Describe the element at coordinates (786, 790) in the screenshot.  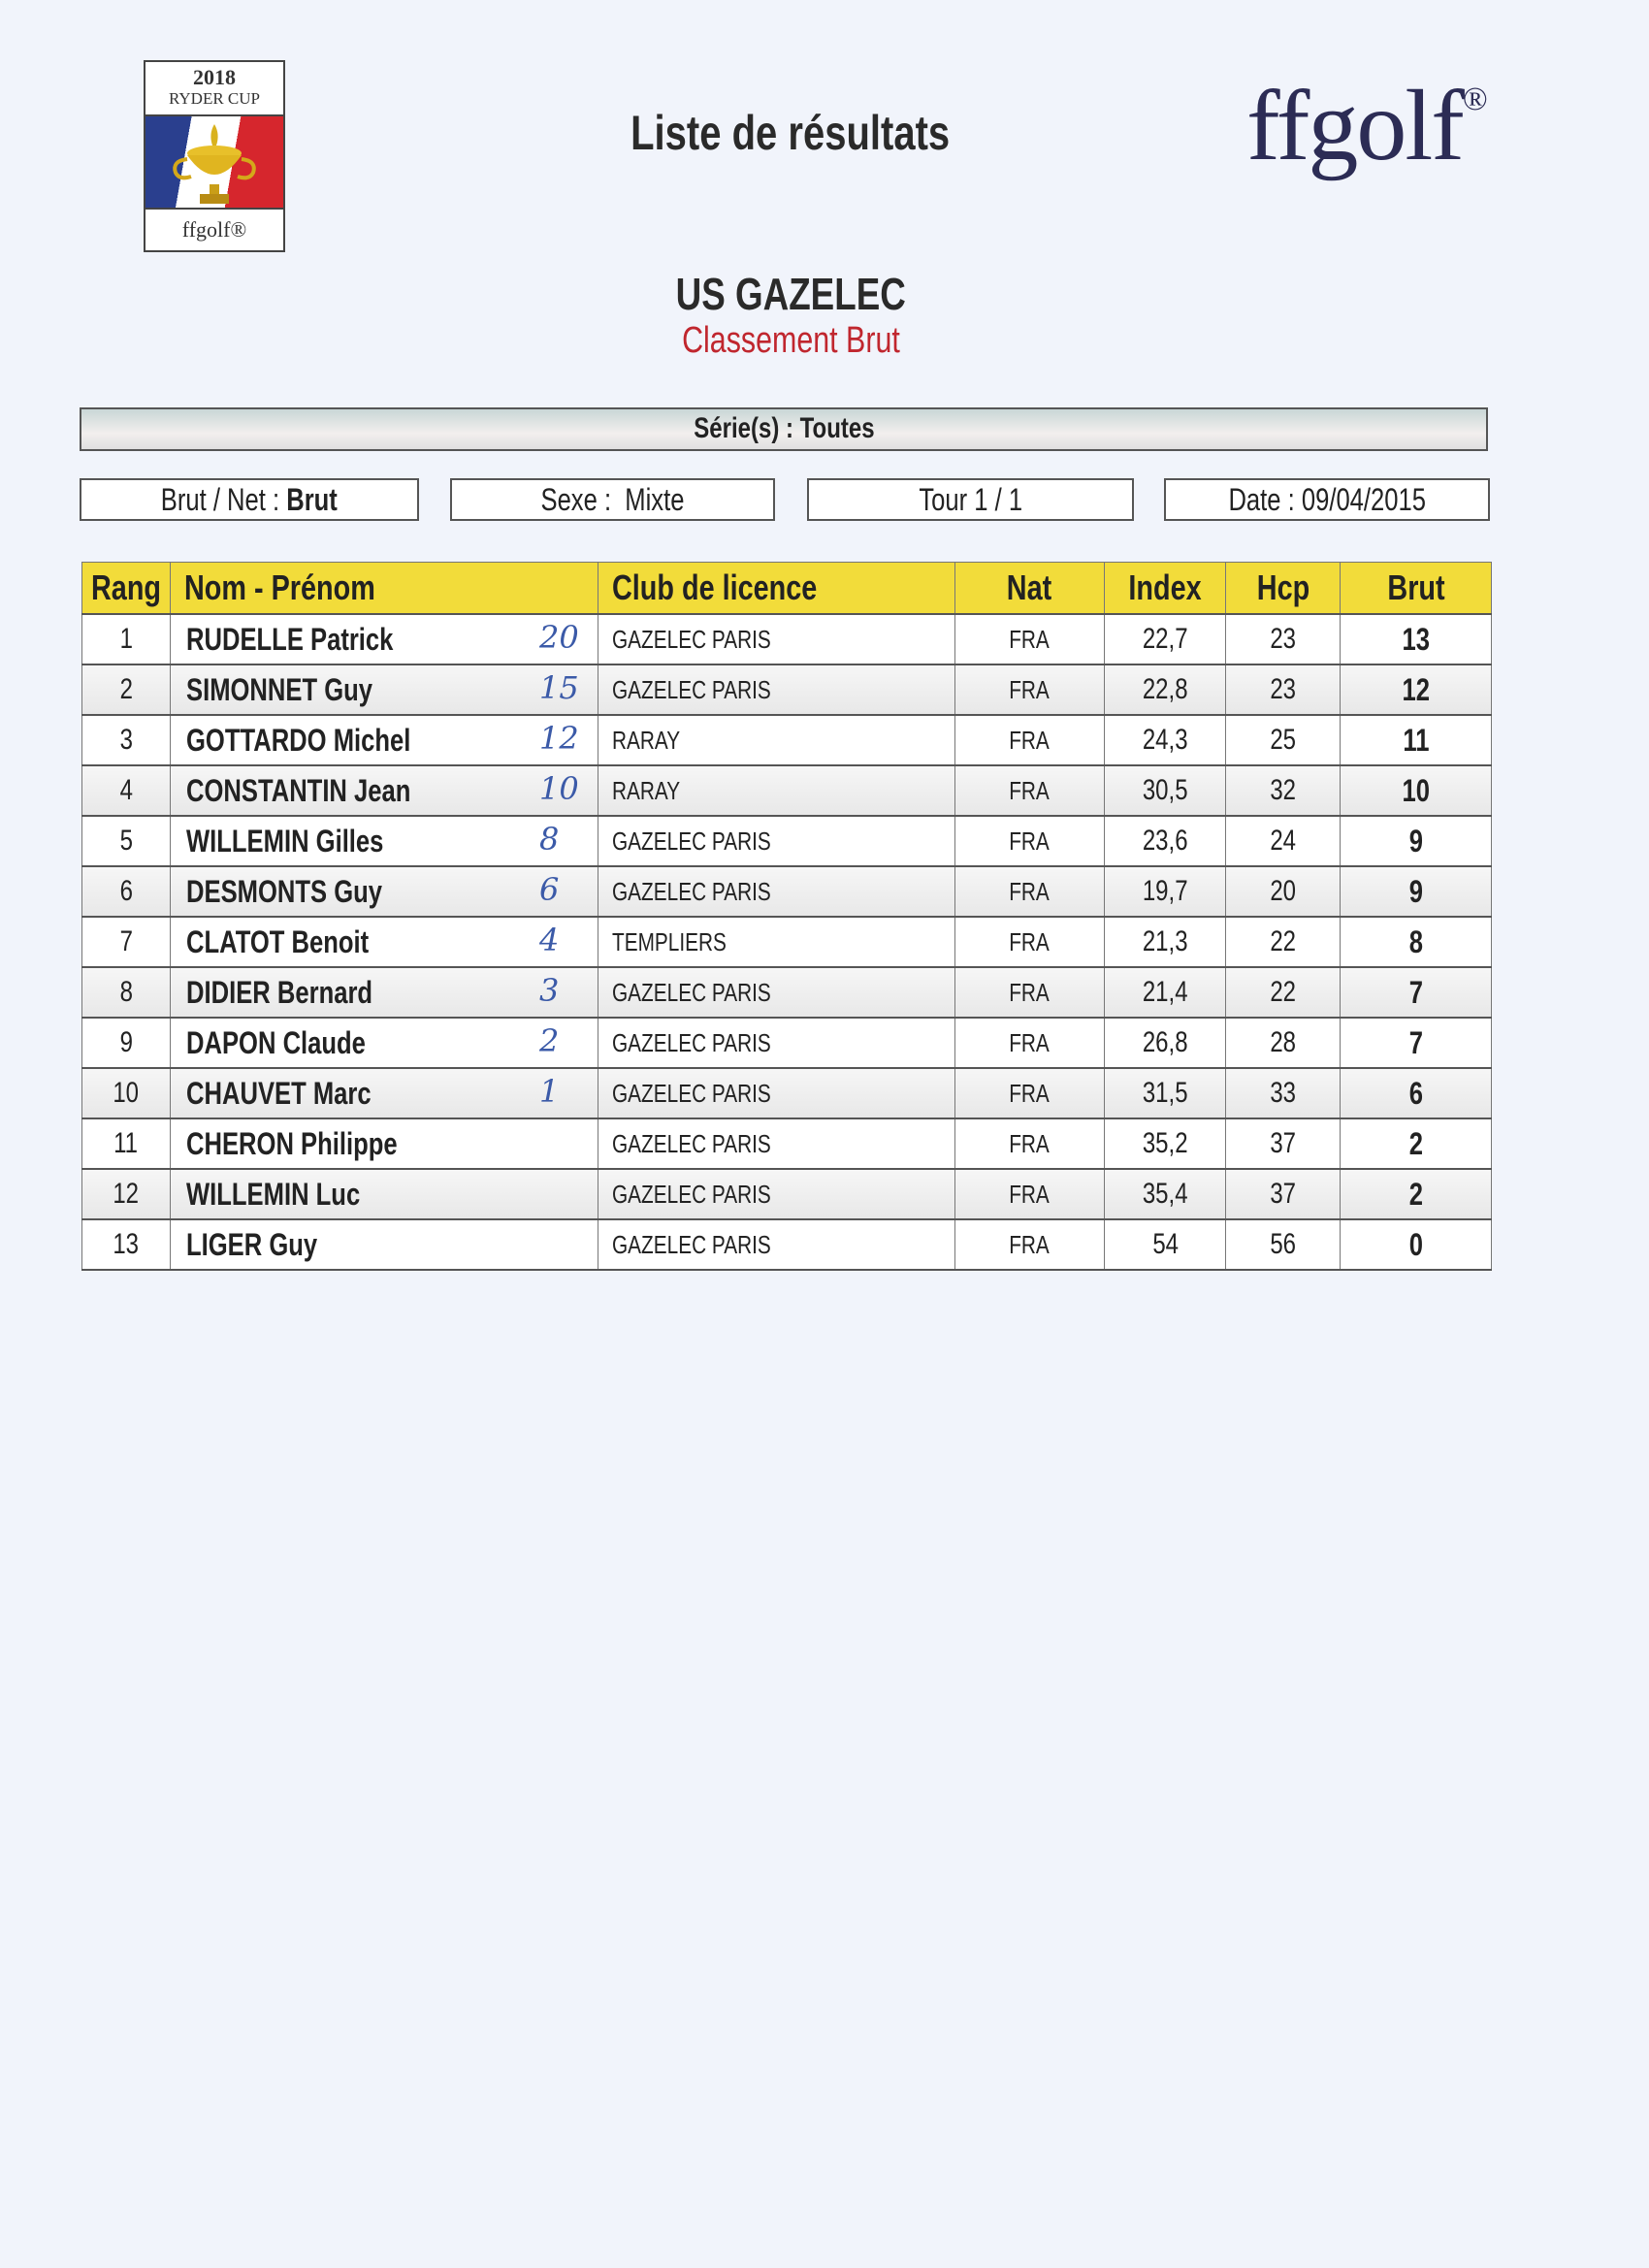
I see `table-row: 4 CONSTANTIN Jean 10 RARAY FRA 30,5 32 10` at that location.